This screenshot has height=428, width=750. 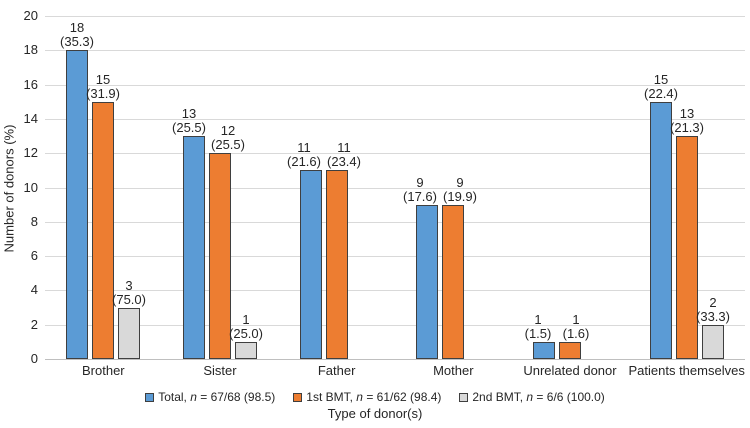 I want to click on bar-value: 3, so click(x=129, y=285).